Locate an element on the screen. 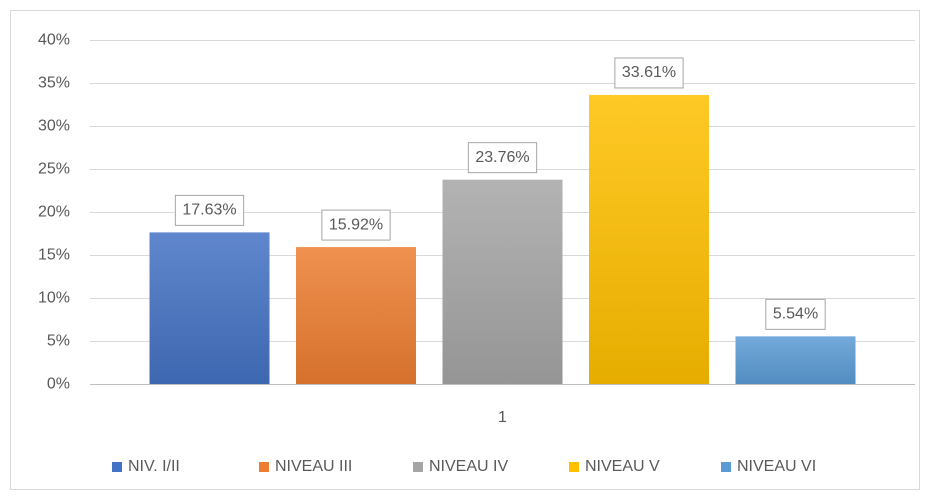 The height and width of the screenshot is (500, 929). y-tick-label: 20% is located at coordinates (54, 212).